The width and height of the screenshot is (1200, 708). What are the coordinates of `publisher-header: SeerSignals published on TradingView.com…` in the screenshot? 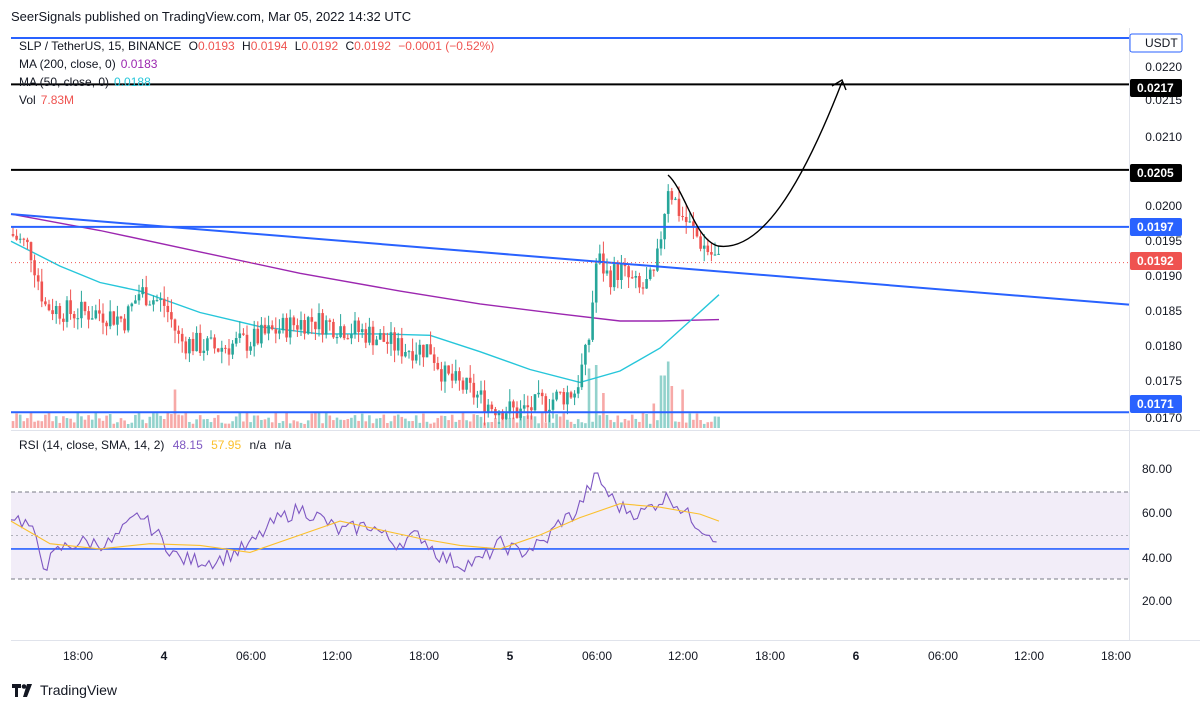 It's located at (211, 16).